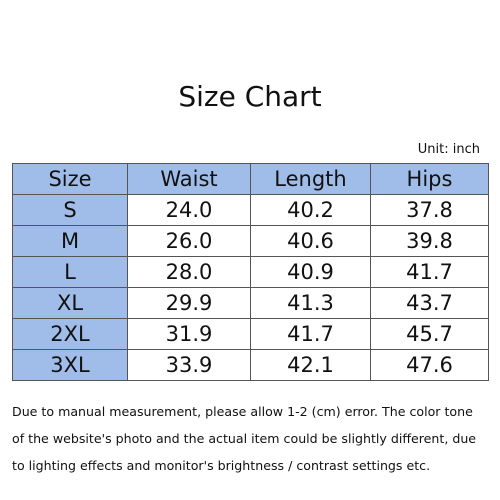 The image size is (500, 500). Describe the element at coordinates (189, 272) in the screenshot. I see `value-cell: 28.0` at that location.